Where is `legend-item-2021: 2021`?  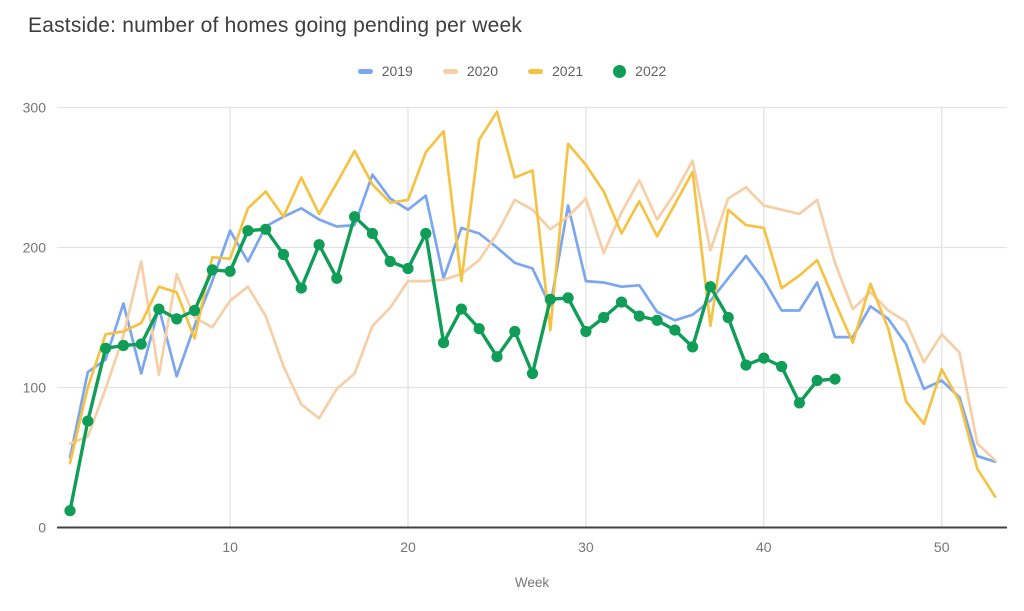
legend-item-2021: 2021 is located at coordinates (555, 71).